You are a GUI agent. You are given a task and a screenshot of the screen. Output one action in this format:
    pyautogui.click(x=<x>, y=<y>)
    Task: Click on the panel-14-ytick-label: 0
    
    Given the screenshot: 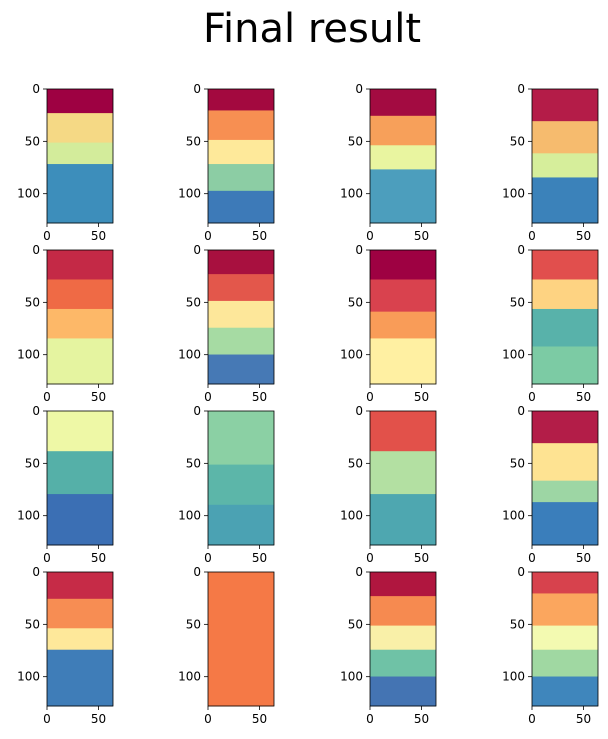 What is the action you would take?
    pyautogui.click(x=197, y=572)
    